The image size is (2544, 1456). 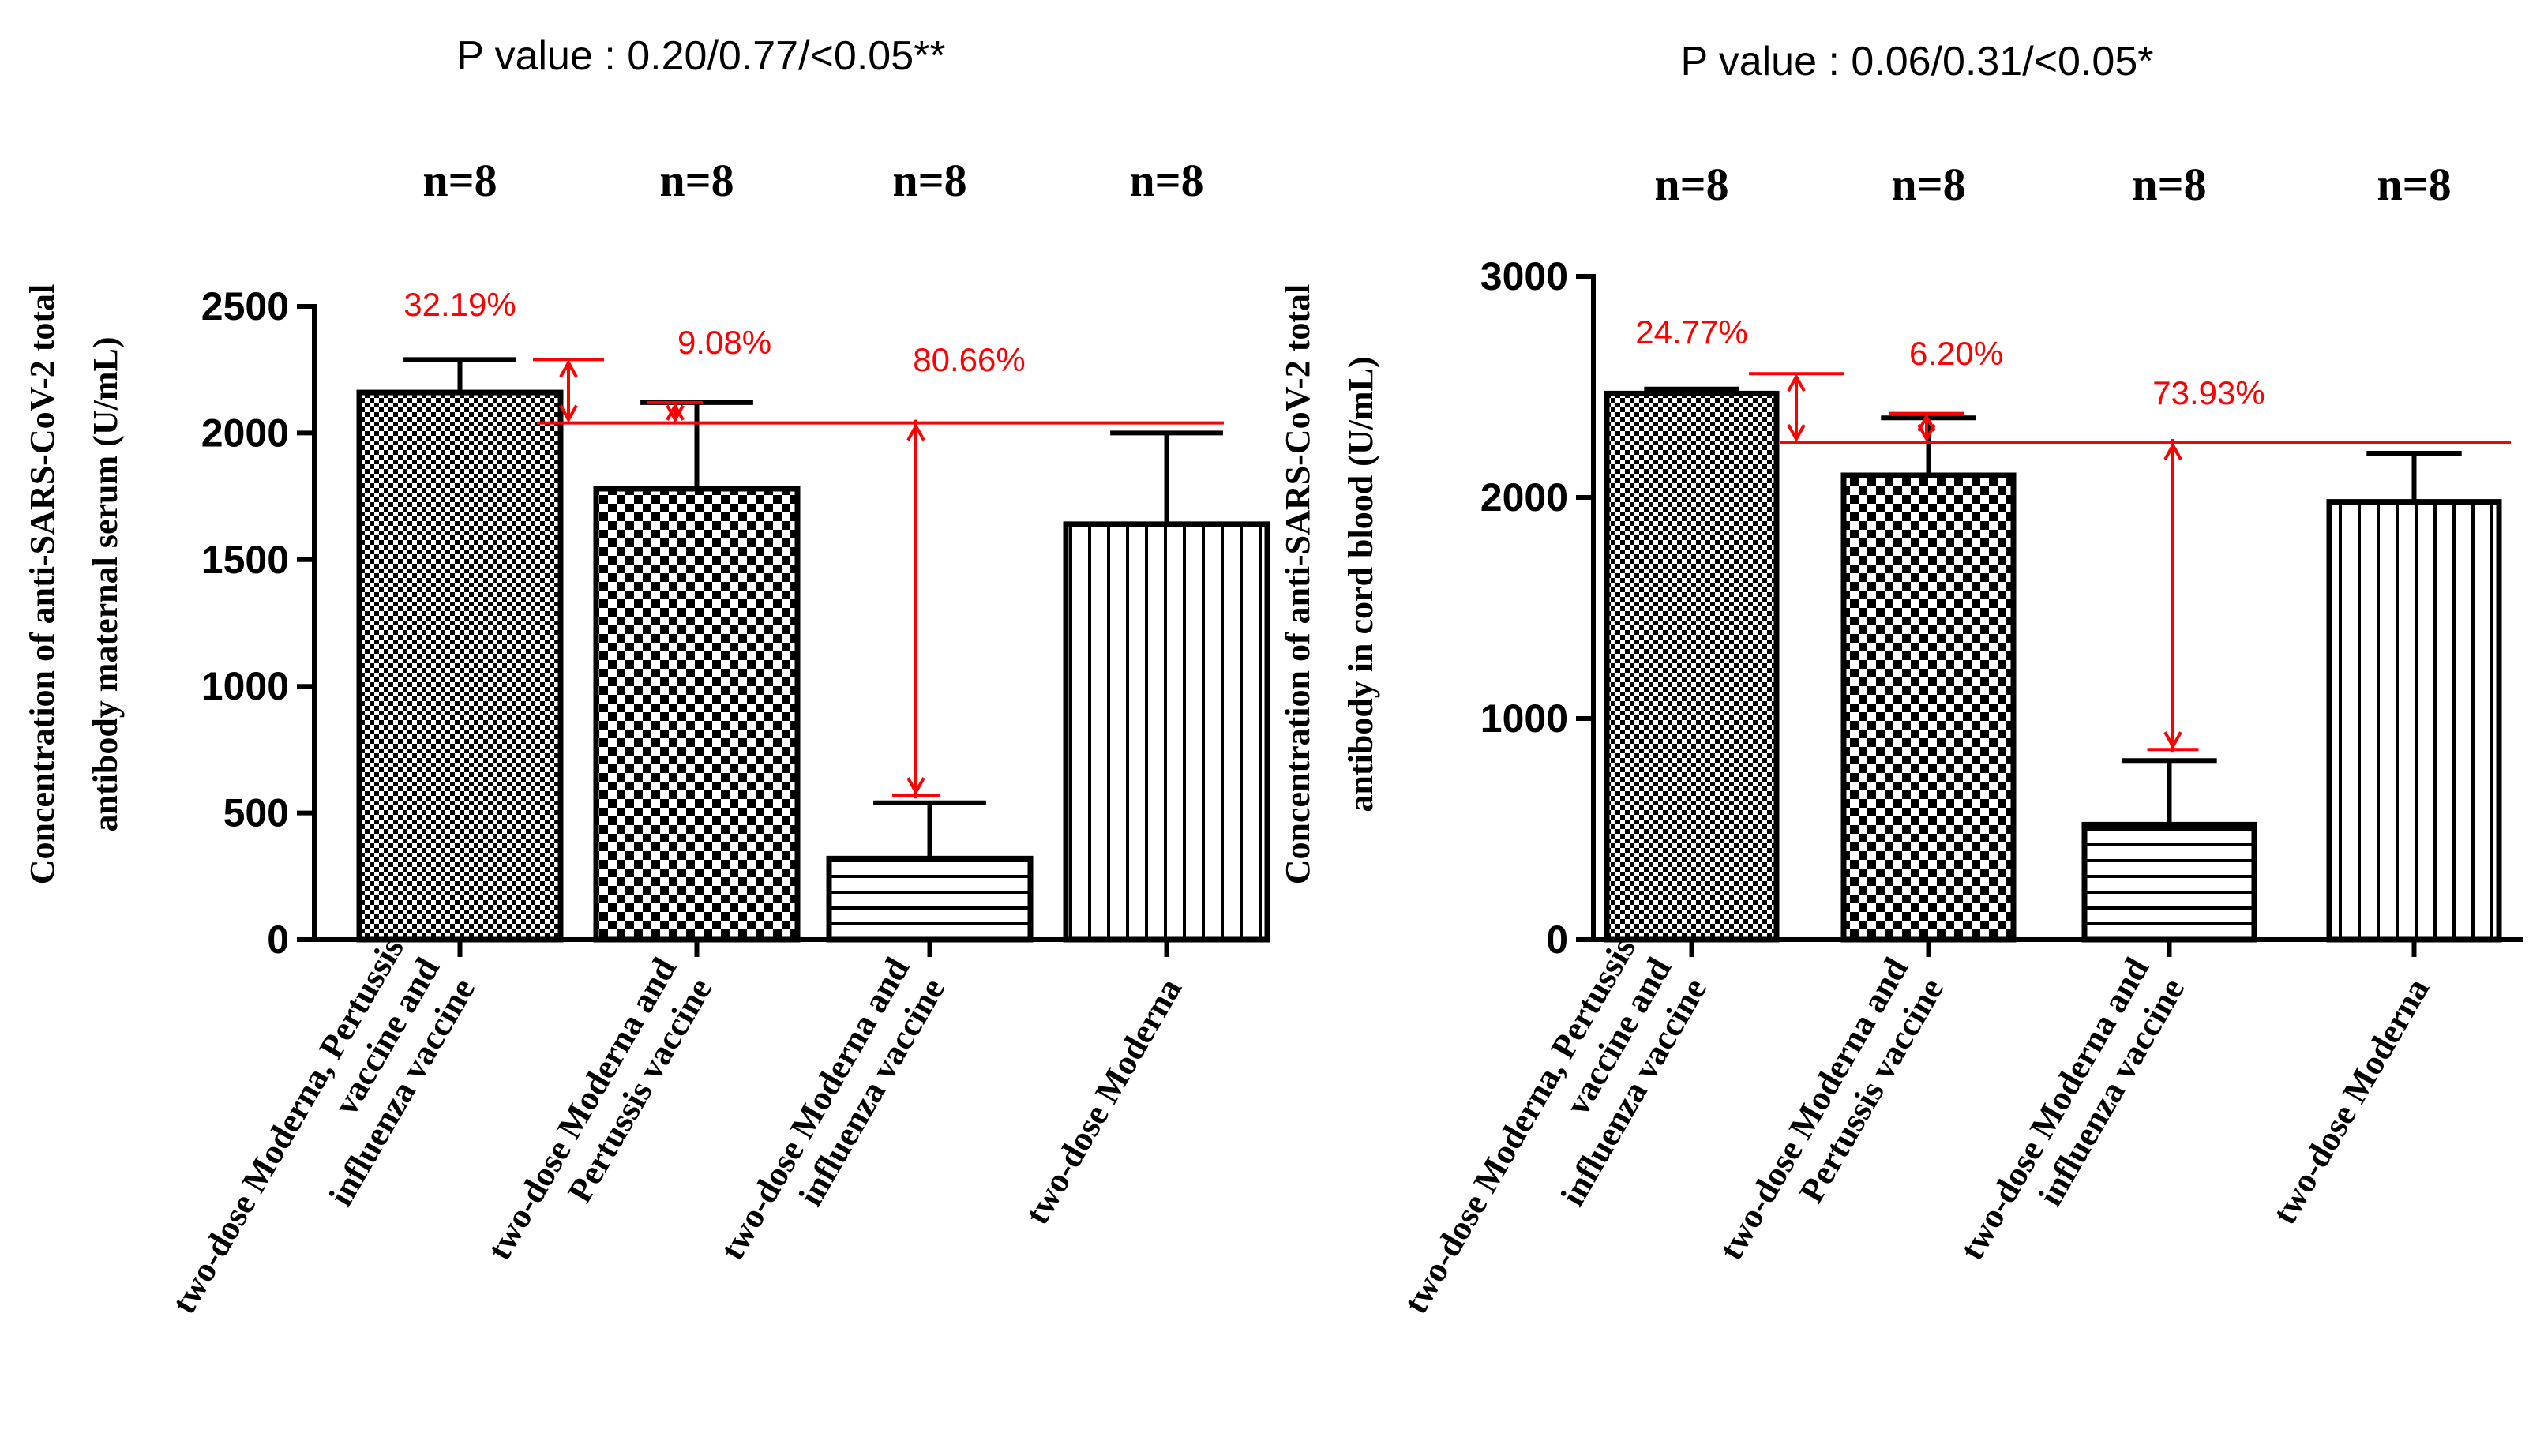 I want to click on percent-annotation: 73.93%, so click(x=2208, y=392).